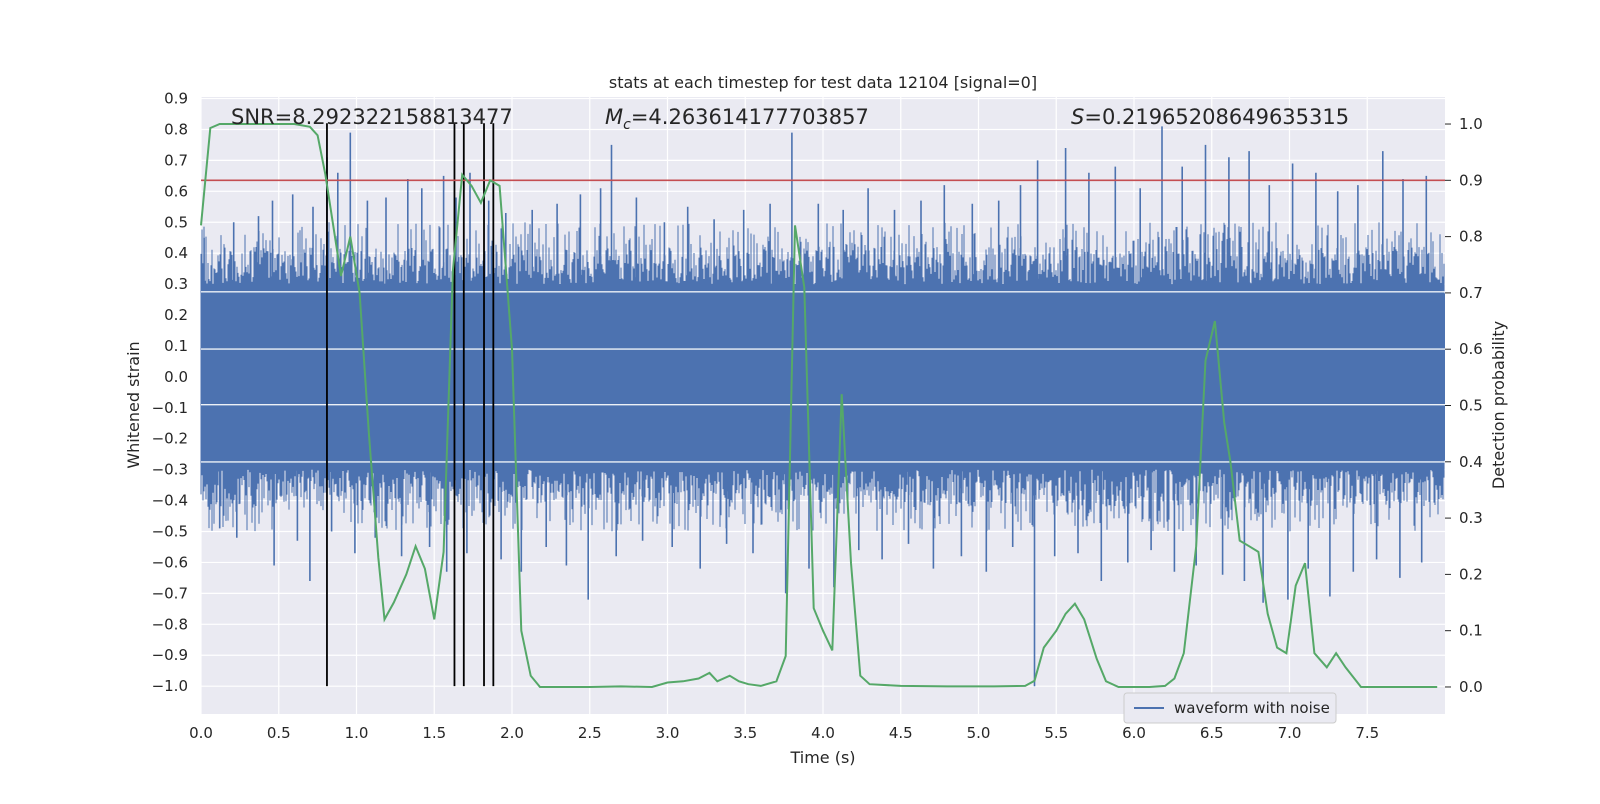  Describe the element at coordinates (1471, 349) in the screenshot. I see `y2-tick-label: 0.6` at that location.